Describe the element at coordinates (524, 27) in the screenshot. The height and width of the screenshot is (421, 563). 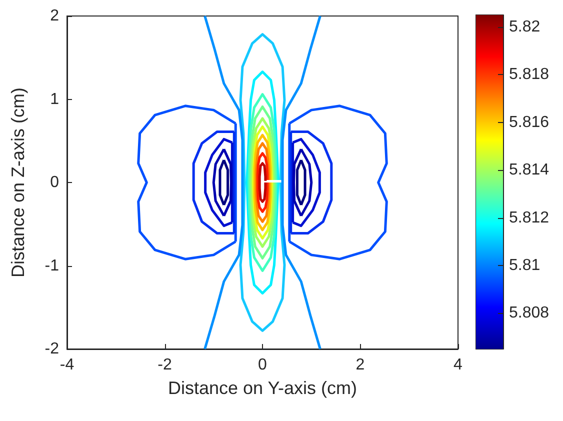
I see `color-bar-label: 5.82` at that location.